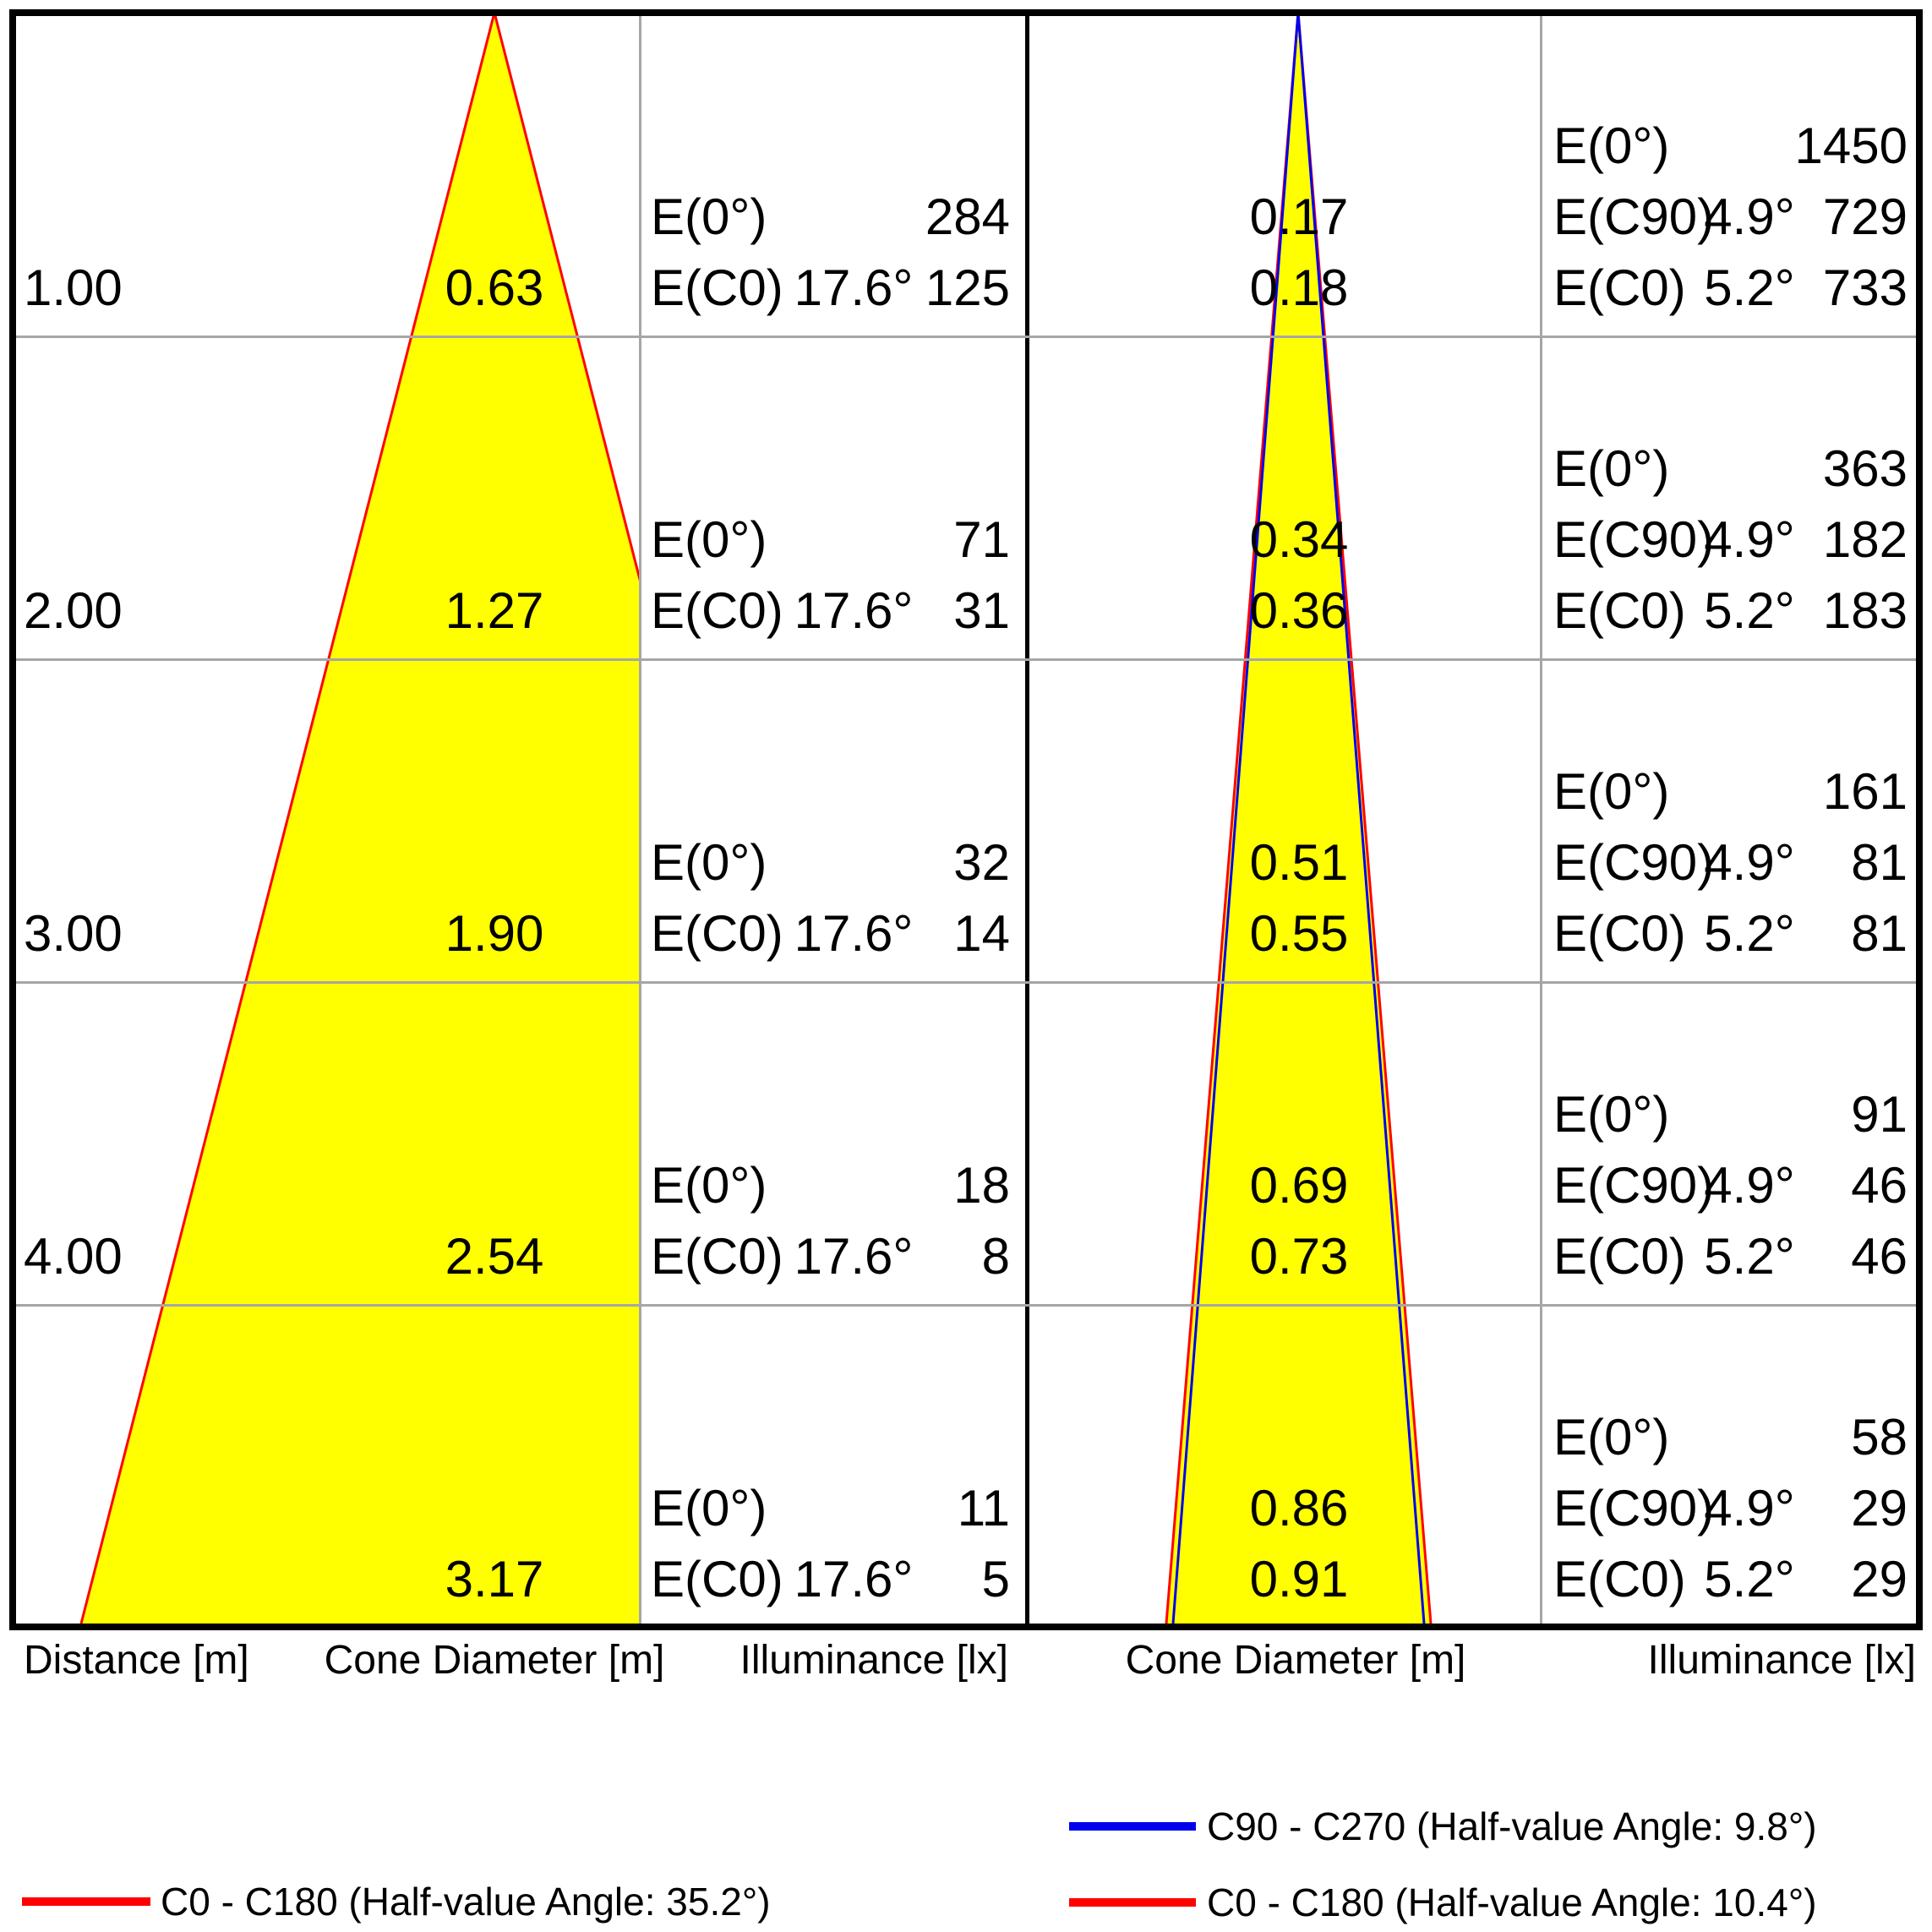 The image size is (1932, 1932). I want to click on ill2-e0-value: 1450, so click(1850, 145).